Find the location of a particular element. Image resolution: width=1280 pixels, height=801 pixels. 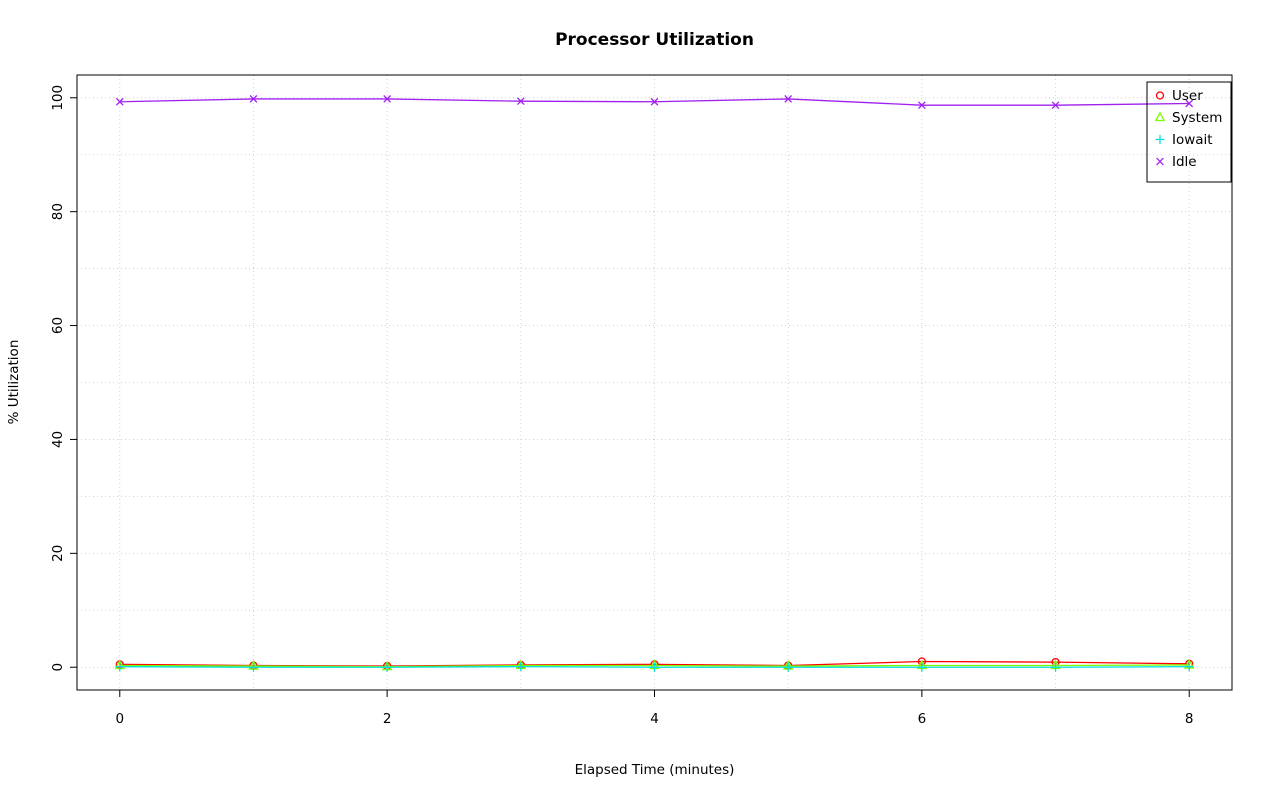

x-tick-label: 6 is located at coordinates (922, 719).